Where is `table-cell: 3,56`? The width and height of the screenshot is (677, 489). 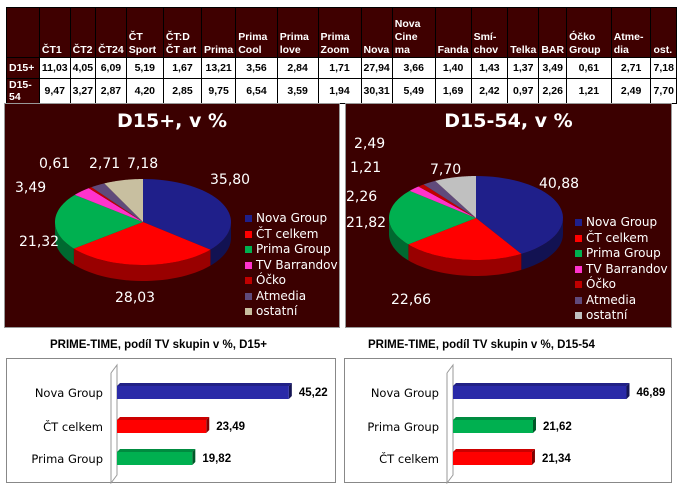
table-cell: 3,56 is located at coordinates (256, 68).